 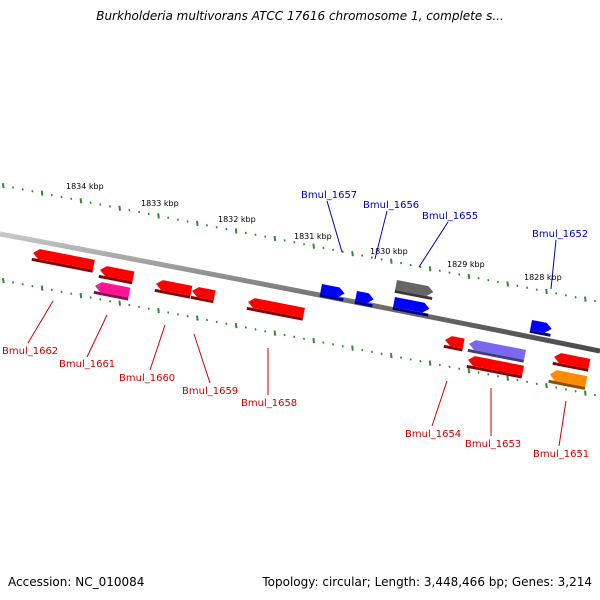 I want to click on gene-bmul-1658-highlight, so click(x=279, y=304).